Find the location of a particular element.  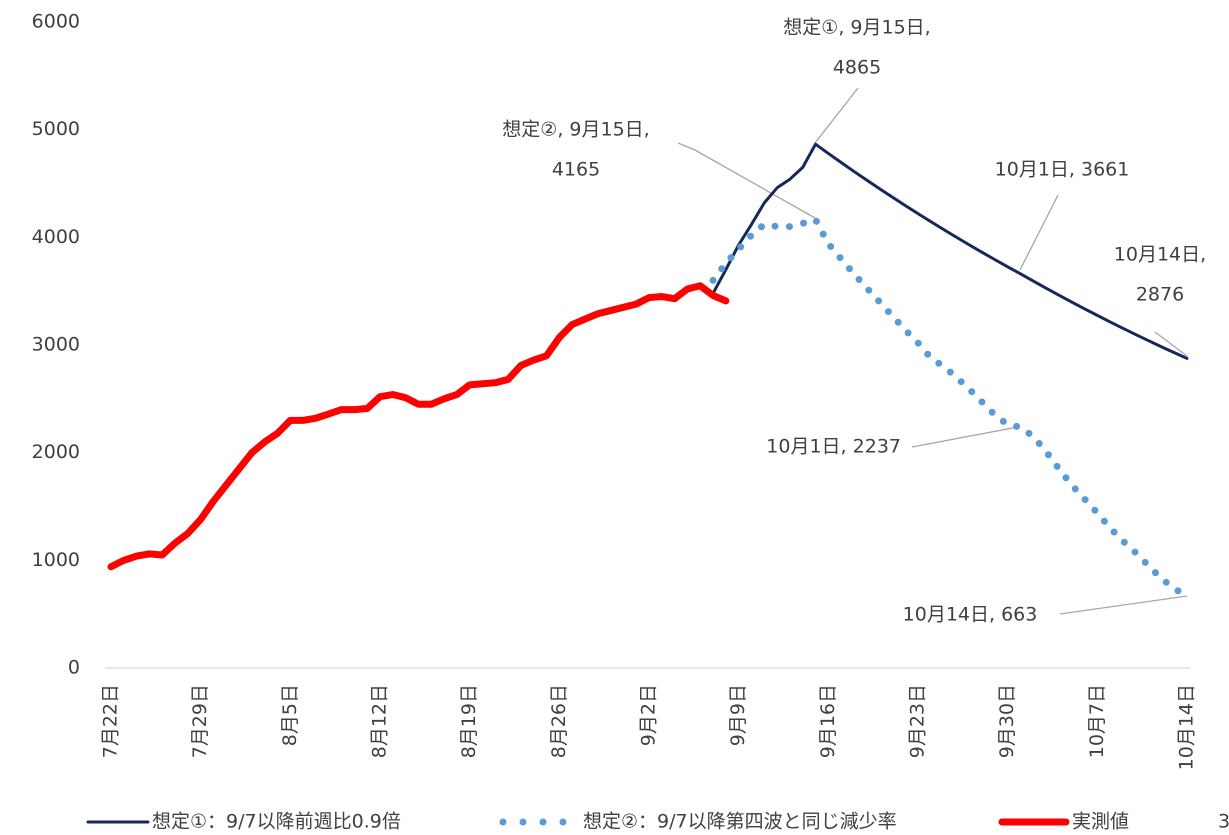

page-number: 3 is located at coordinates (1223, 822).